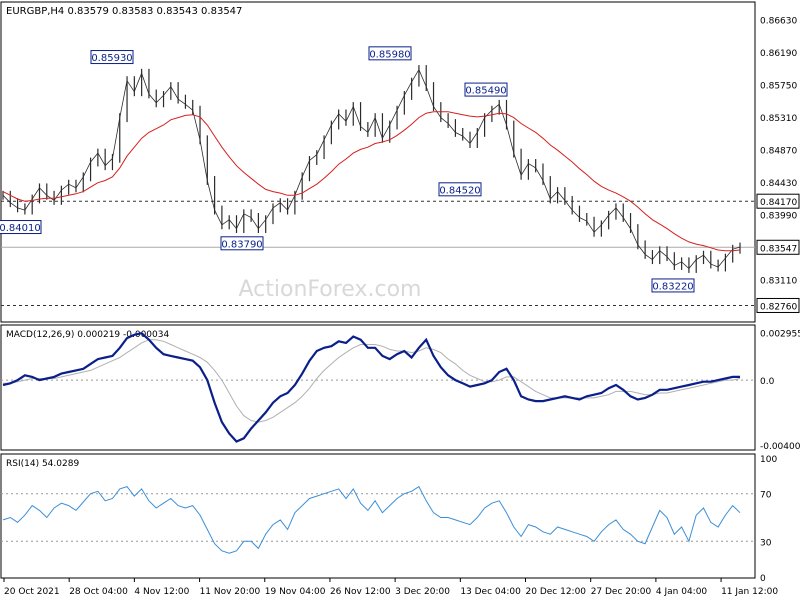 The height and width of the screenshot is (600, 800). I want to click on key-level-label: 0.82760, so click(778, 307).